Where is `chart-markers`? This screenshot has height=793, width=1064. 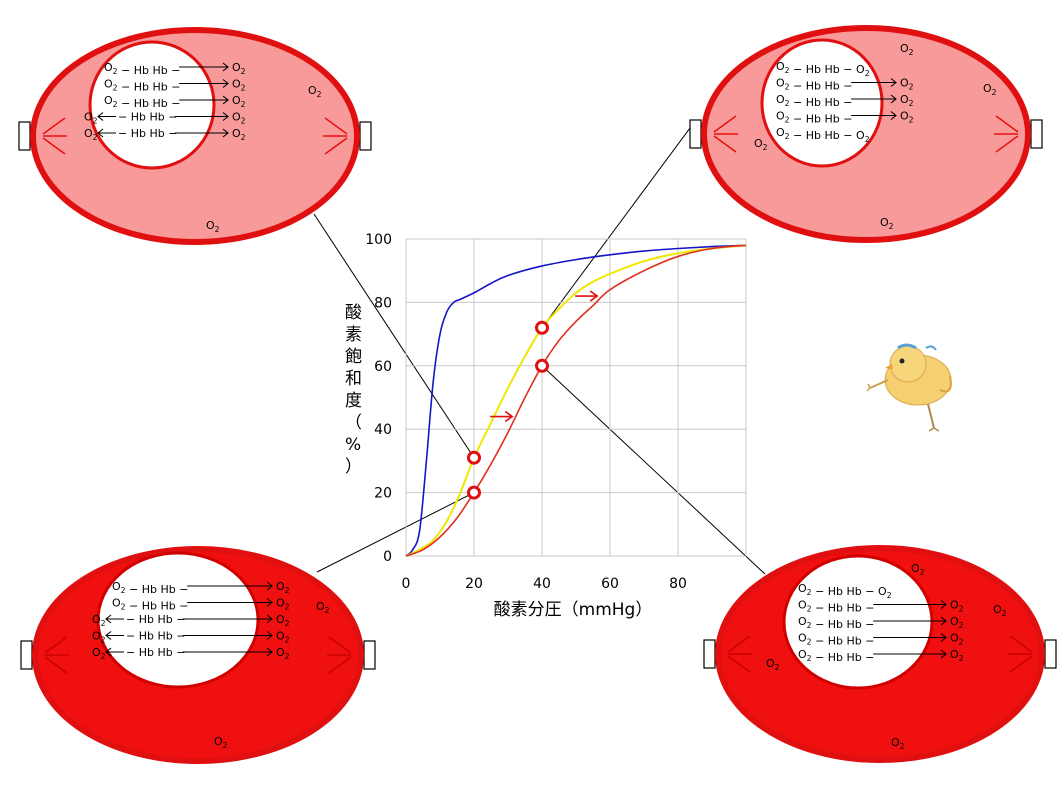
chart-markers is located at coordinates (508, 410).